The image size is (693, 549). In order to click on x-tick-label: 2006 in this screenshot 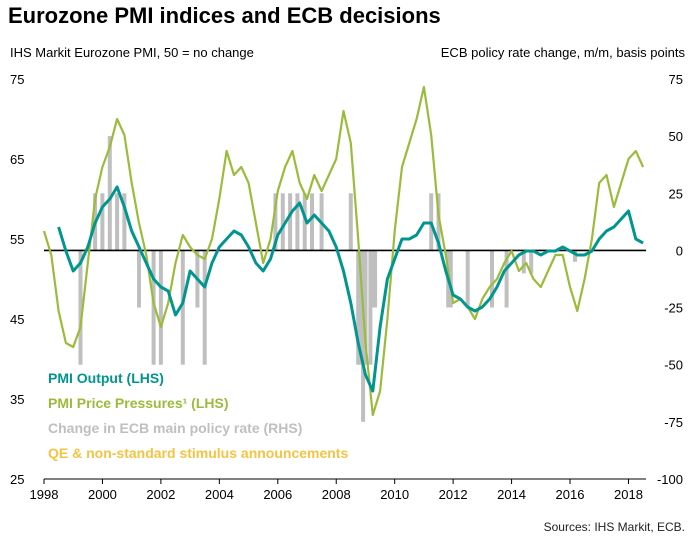, I will do `click(277, 494)`.